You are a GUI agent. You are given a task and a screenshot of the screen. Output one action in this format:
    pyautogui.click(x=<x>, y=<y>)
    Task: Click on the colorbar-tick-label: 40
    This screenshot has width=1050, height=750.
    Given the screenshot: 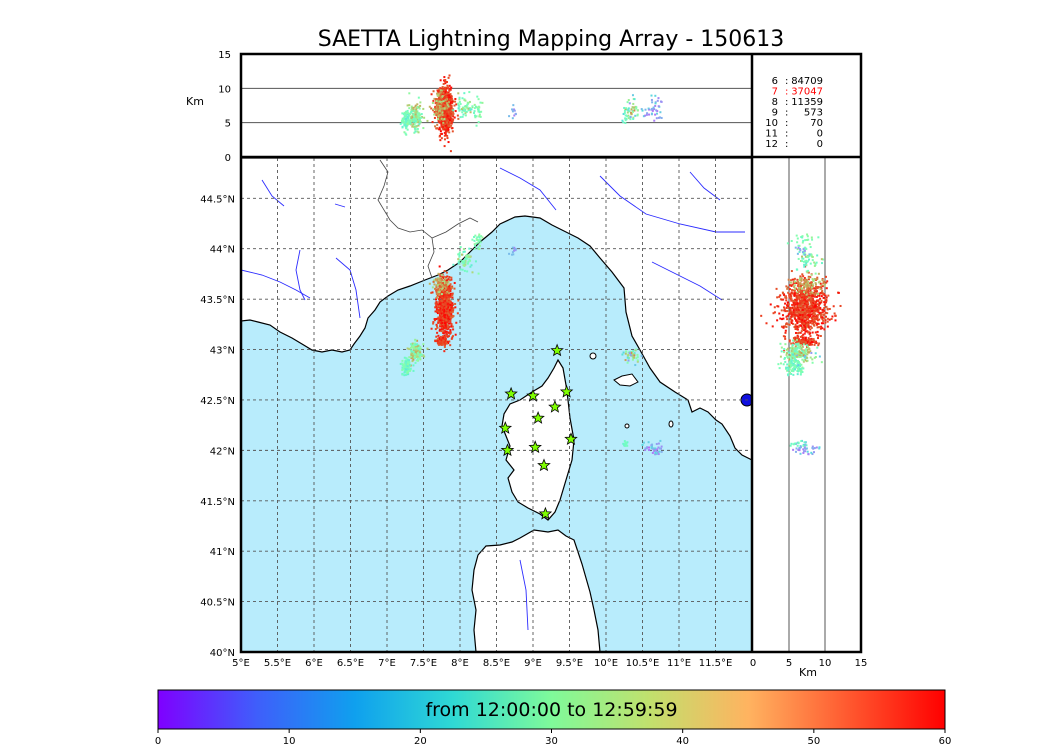 What is the action you would take?
    pyautogui.click(x=682, y=741)
    